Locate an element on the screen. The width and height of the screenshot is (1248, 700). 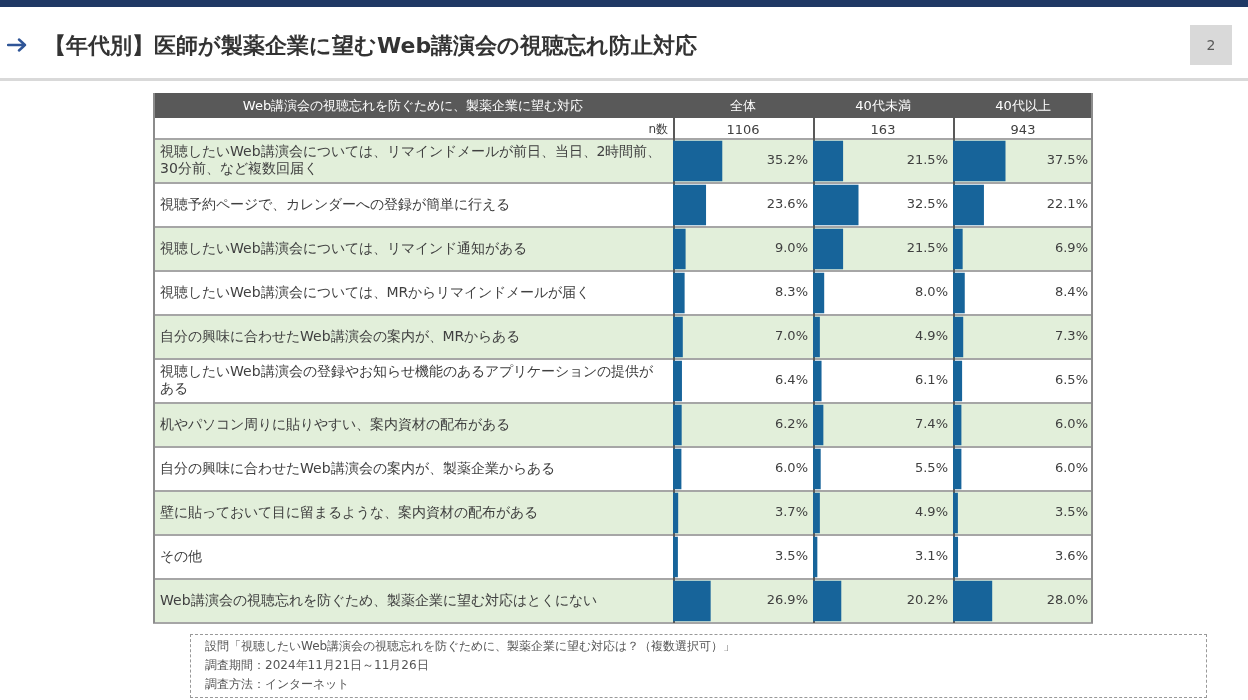
text: n数 is located at coordinates (658, 128).